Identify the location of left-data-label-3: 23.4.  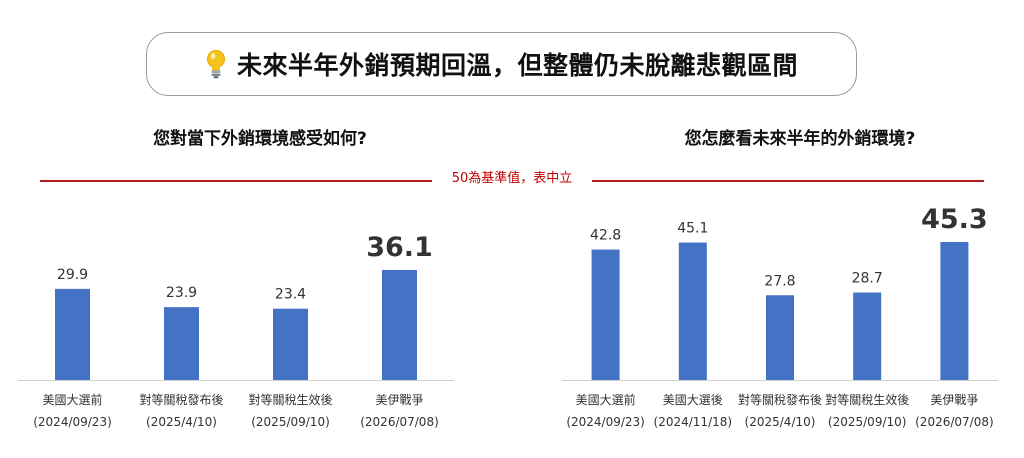
(290, 295).